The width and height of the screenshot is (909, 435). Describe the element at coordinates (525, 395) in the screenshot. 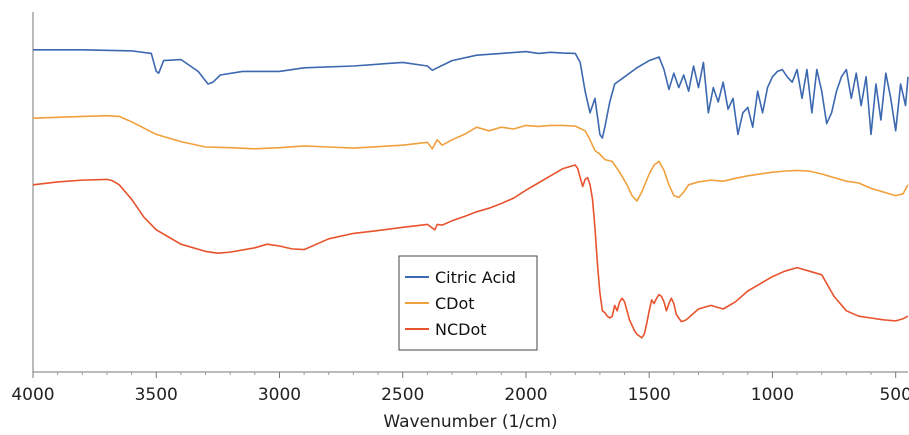

I see `x-tick-label: 2000` at that location.